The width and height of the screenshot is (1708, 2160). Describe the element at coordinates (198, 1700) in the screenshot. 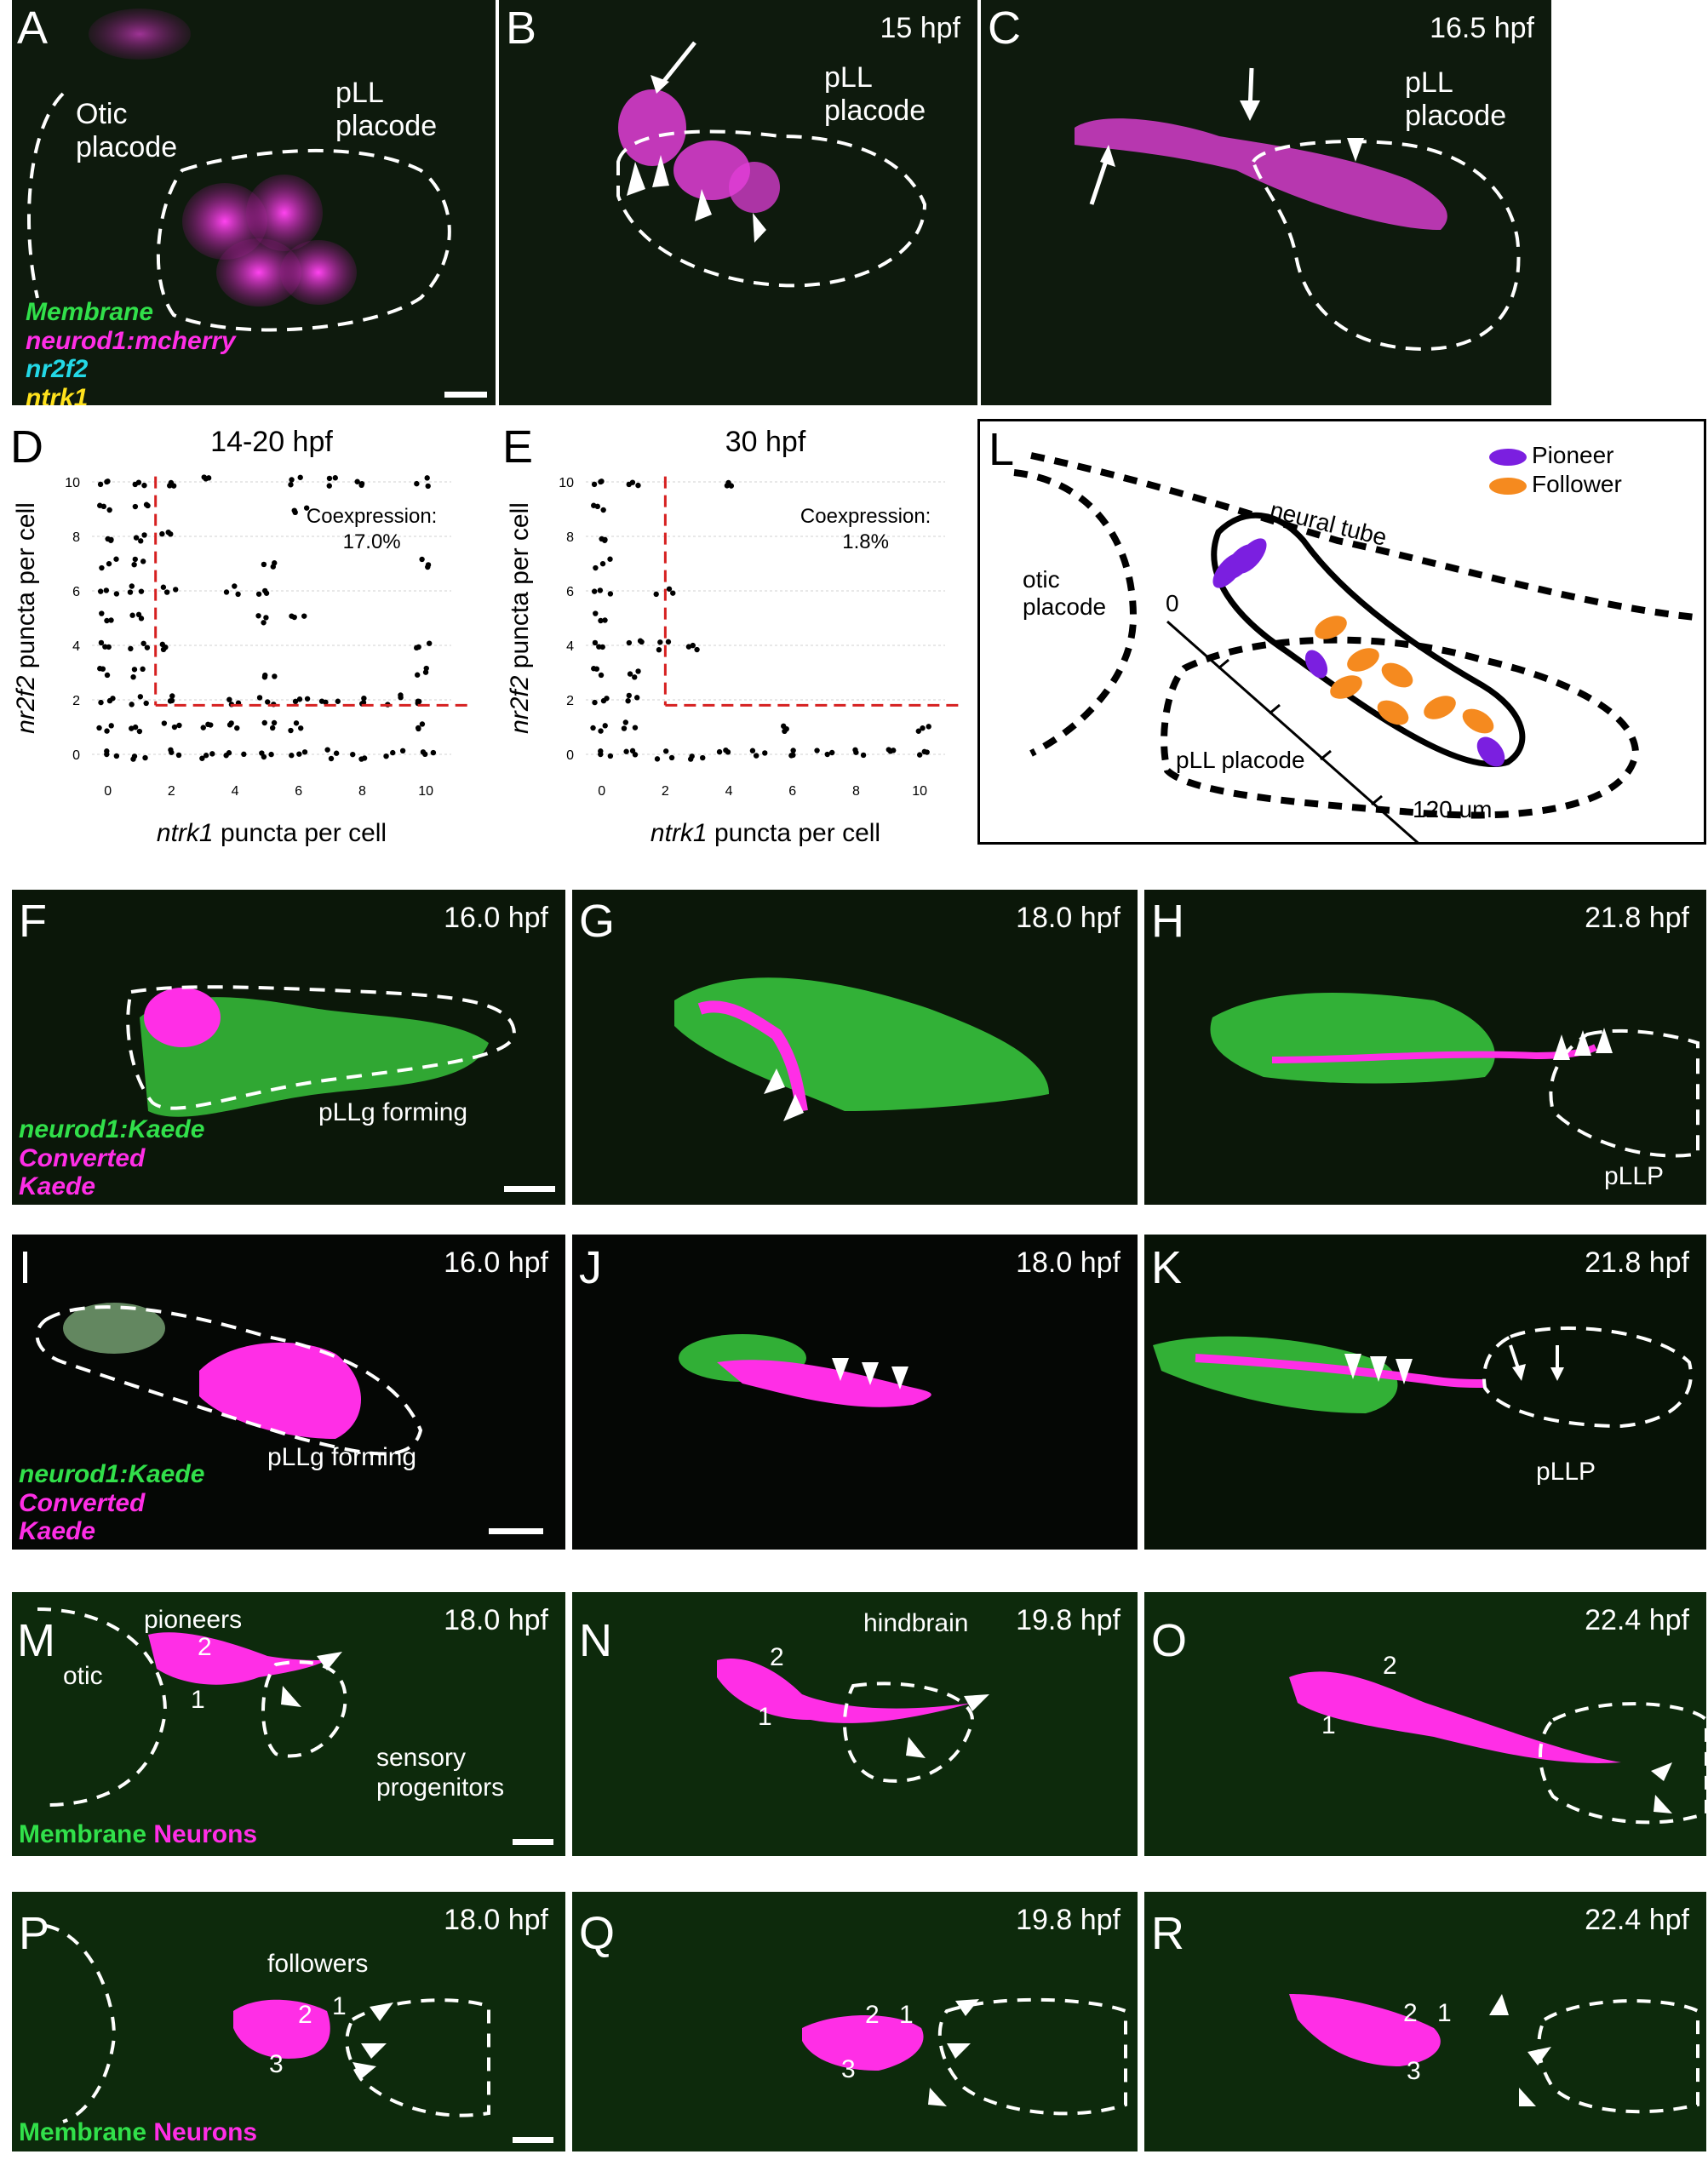

I see `neuron-number-1: 1` at that location.